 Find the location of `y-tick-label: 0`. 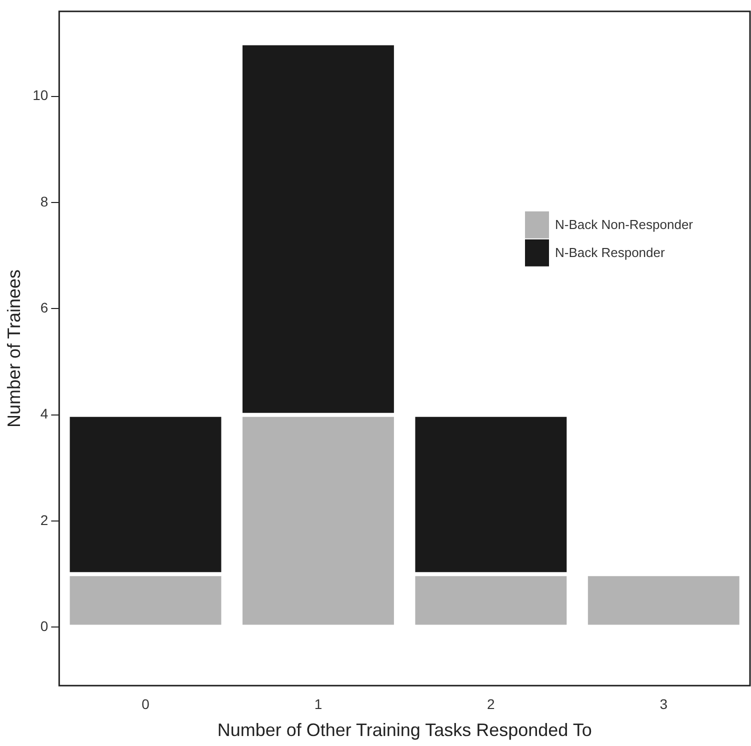

y-tick-label: 0 is located at coordinates (44, 626).